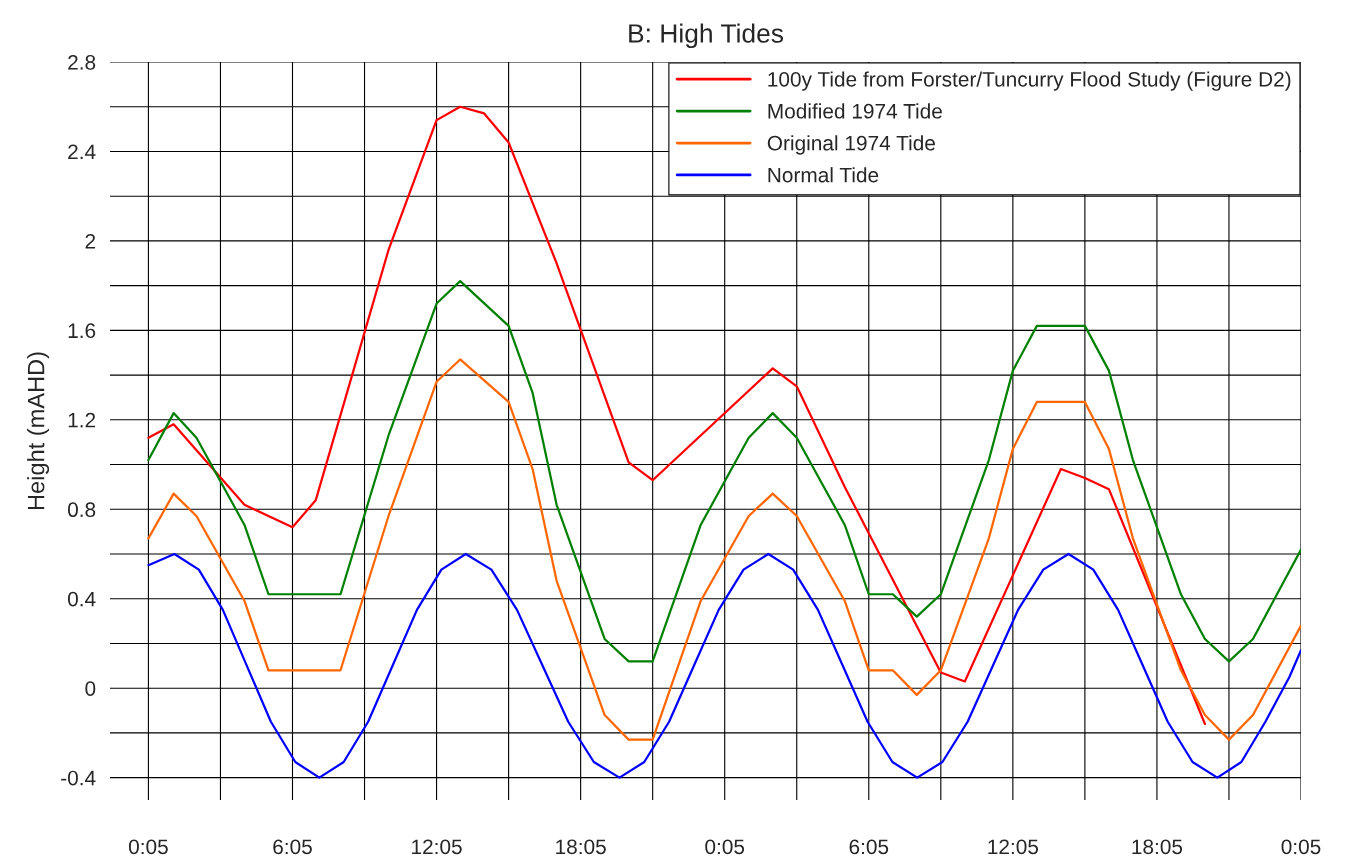 This screenshot has height=863, width=1345. What do you see at coordinates (78, 778) in the screenshot?
I see `y-tick-label: -0.4` at bounding box center [78, 778].